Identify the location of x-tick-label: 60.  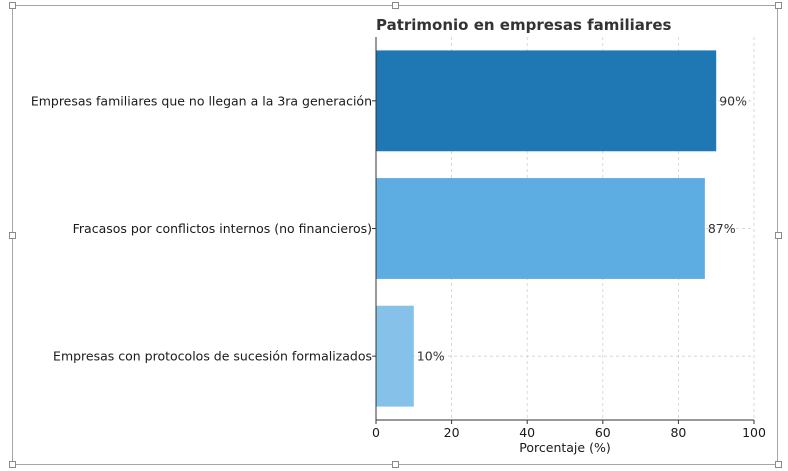
(603, 432).